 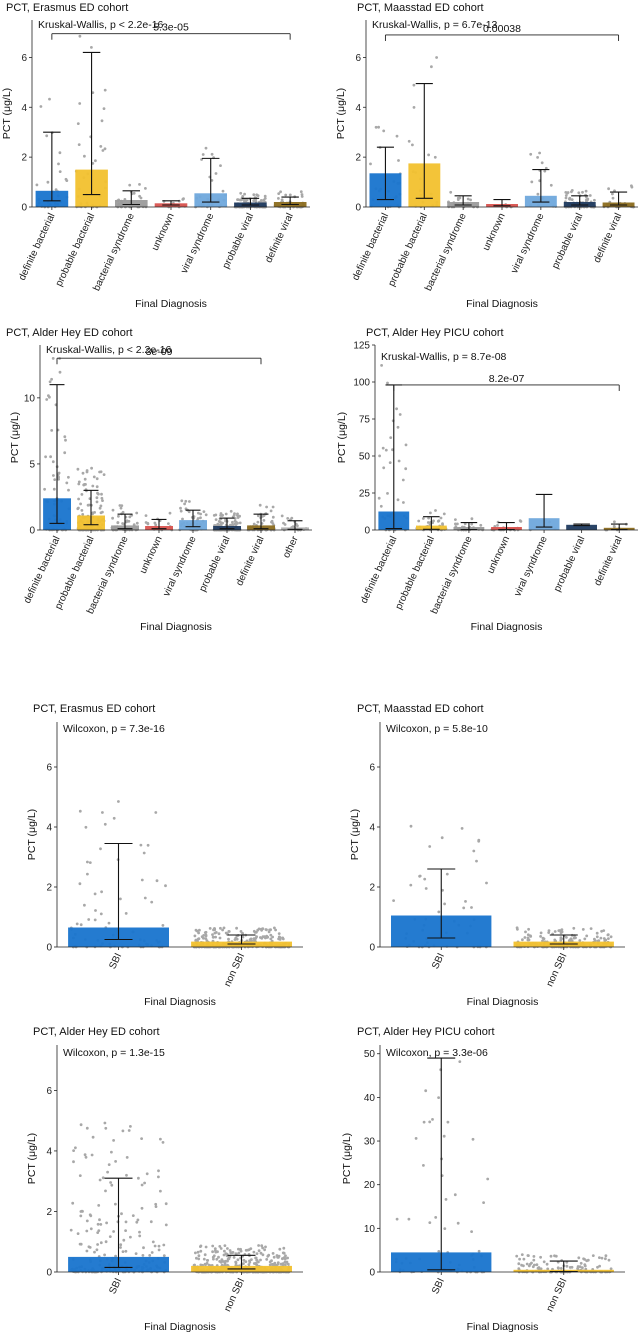 What do you see at coordinates (365, 494) in the screenshot?
I see `y-tick-label: 25` at bounding box center [365, 494].